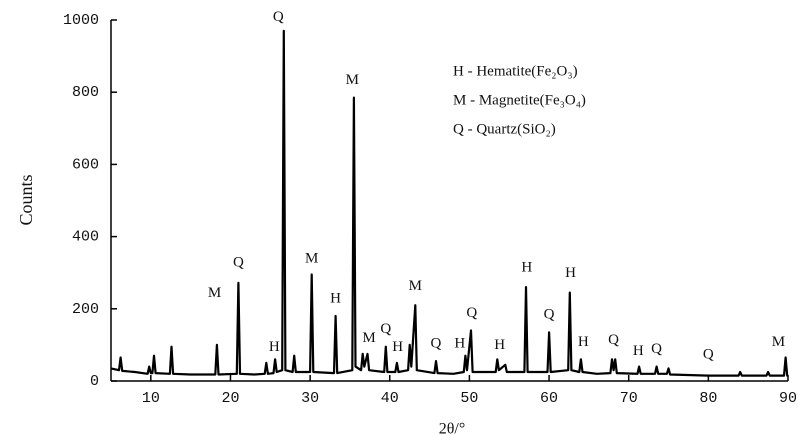  What do you see at coordinates (515, 71) in the screenshot?
I see `legend-entry: H - Hematite(Fe₂O₃)` at bounding box center [515, 71].